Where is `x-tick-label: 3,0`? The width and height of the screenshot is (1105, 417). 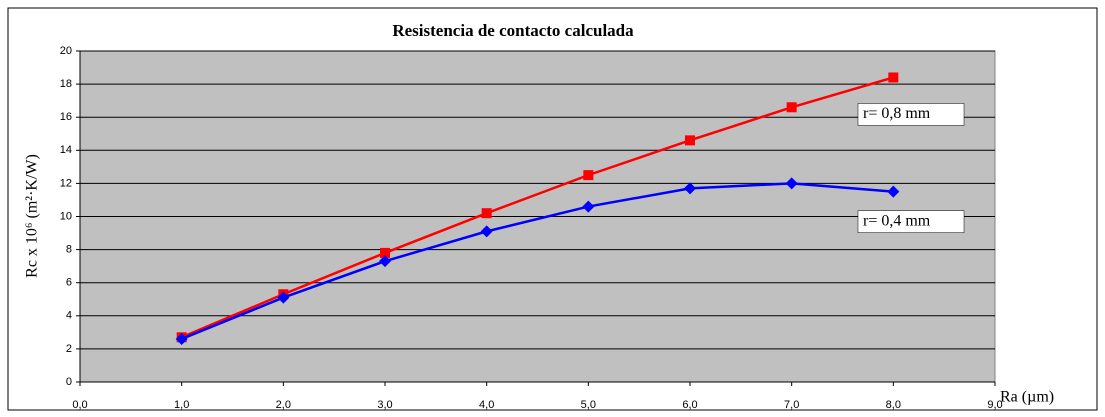
x-tick-label: 3,0 is located at coordinates (384, 405).